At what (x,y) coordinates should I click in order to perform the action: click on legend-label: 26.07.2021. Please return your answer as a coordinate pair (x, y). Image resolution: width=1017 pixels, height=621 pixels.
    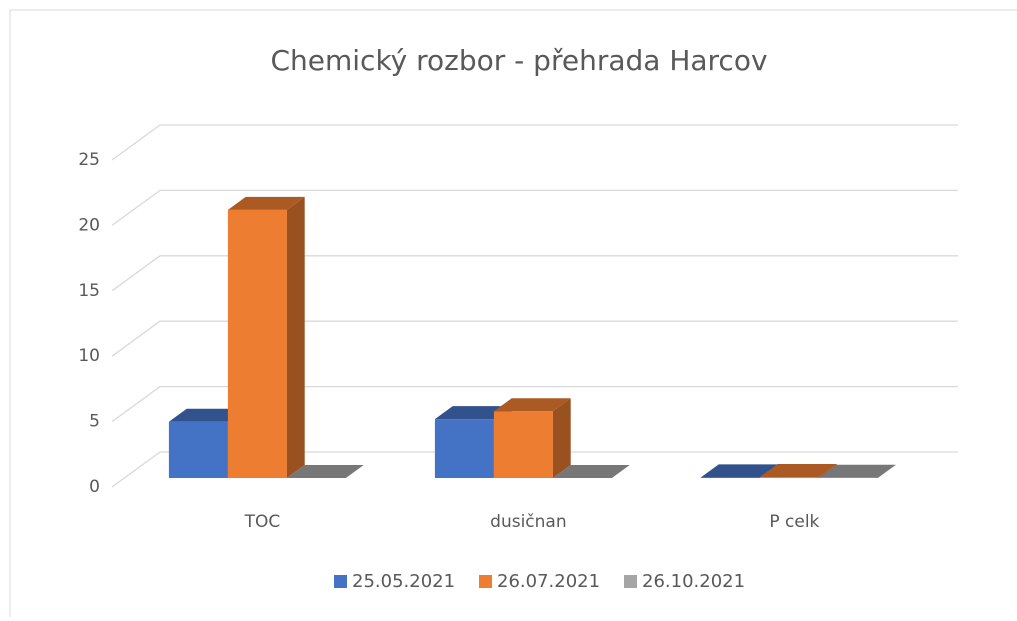
    Looking at the image, I should click on (548, 581).